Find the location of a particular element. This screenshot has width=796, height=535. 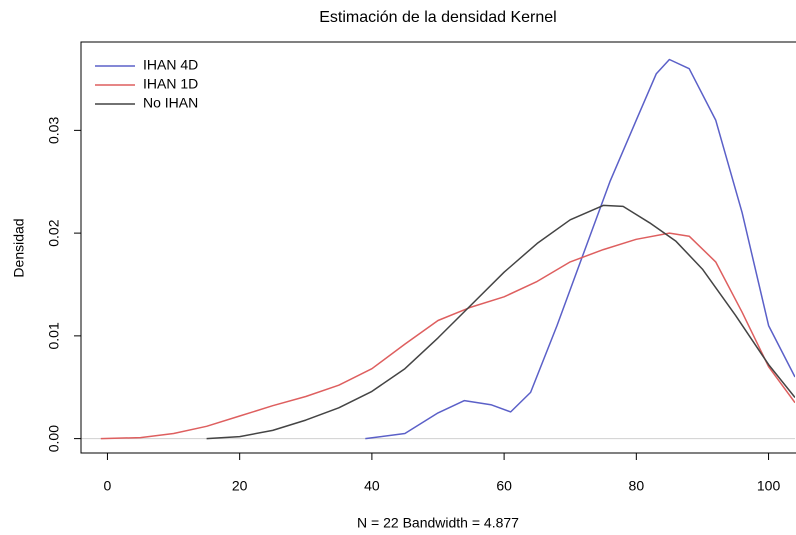

y-tick-label: 0.00 is located at coordinates (54, 438).